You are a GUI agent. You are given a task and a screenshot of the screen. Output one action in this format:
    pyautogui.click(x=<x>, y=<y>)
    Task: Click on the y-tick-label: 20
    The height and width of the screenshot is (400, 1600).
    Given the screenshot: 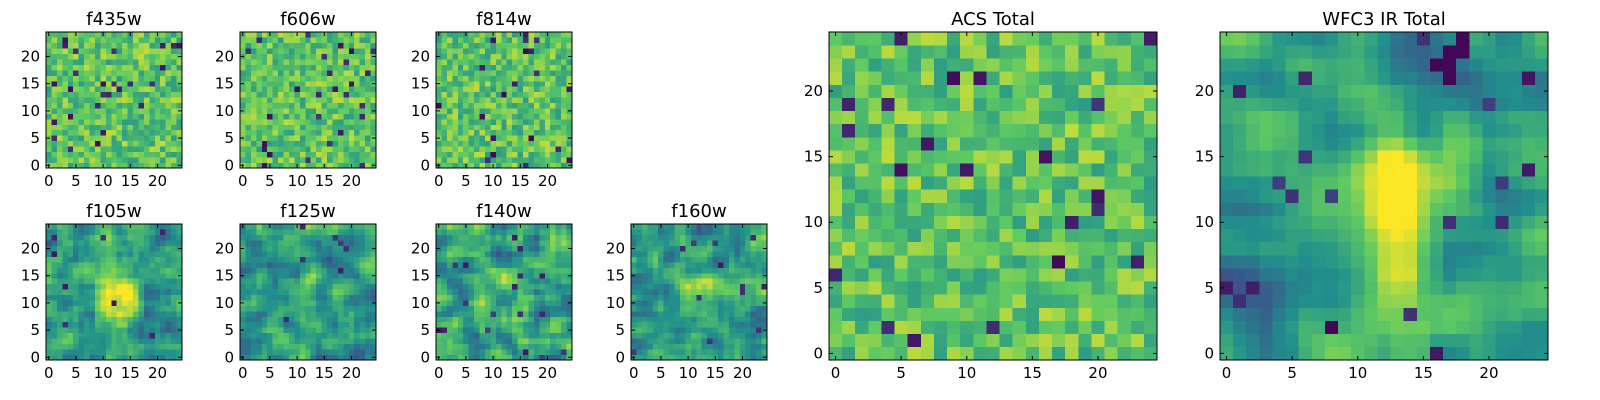 What is the action you would take?
    pyautogui.click(x=30, y=56)
    